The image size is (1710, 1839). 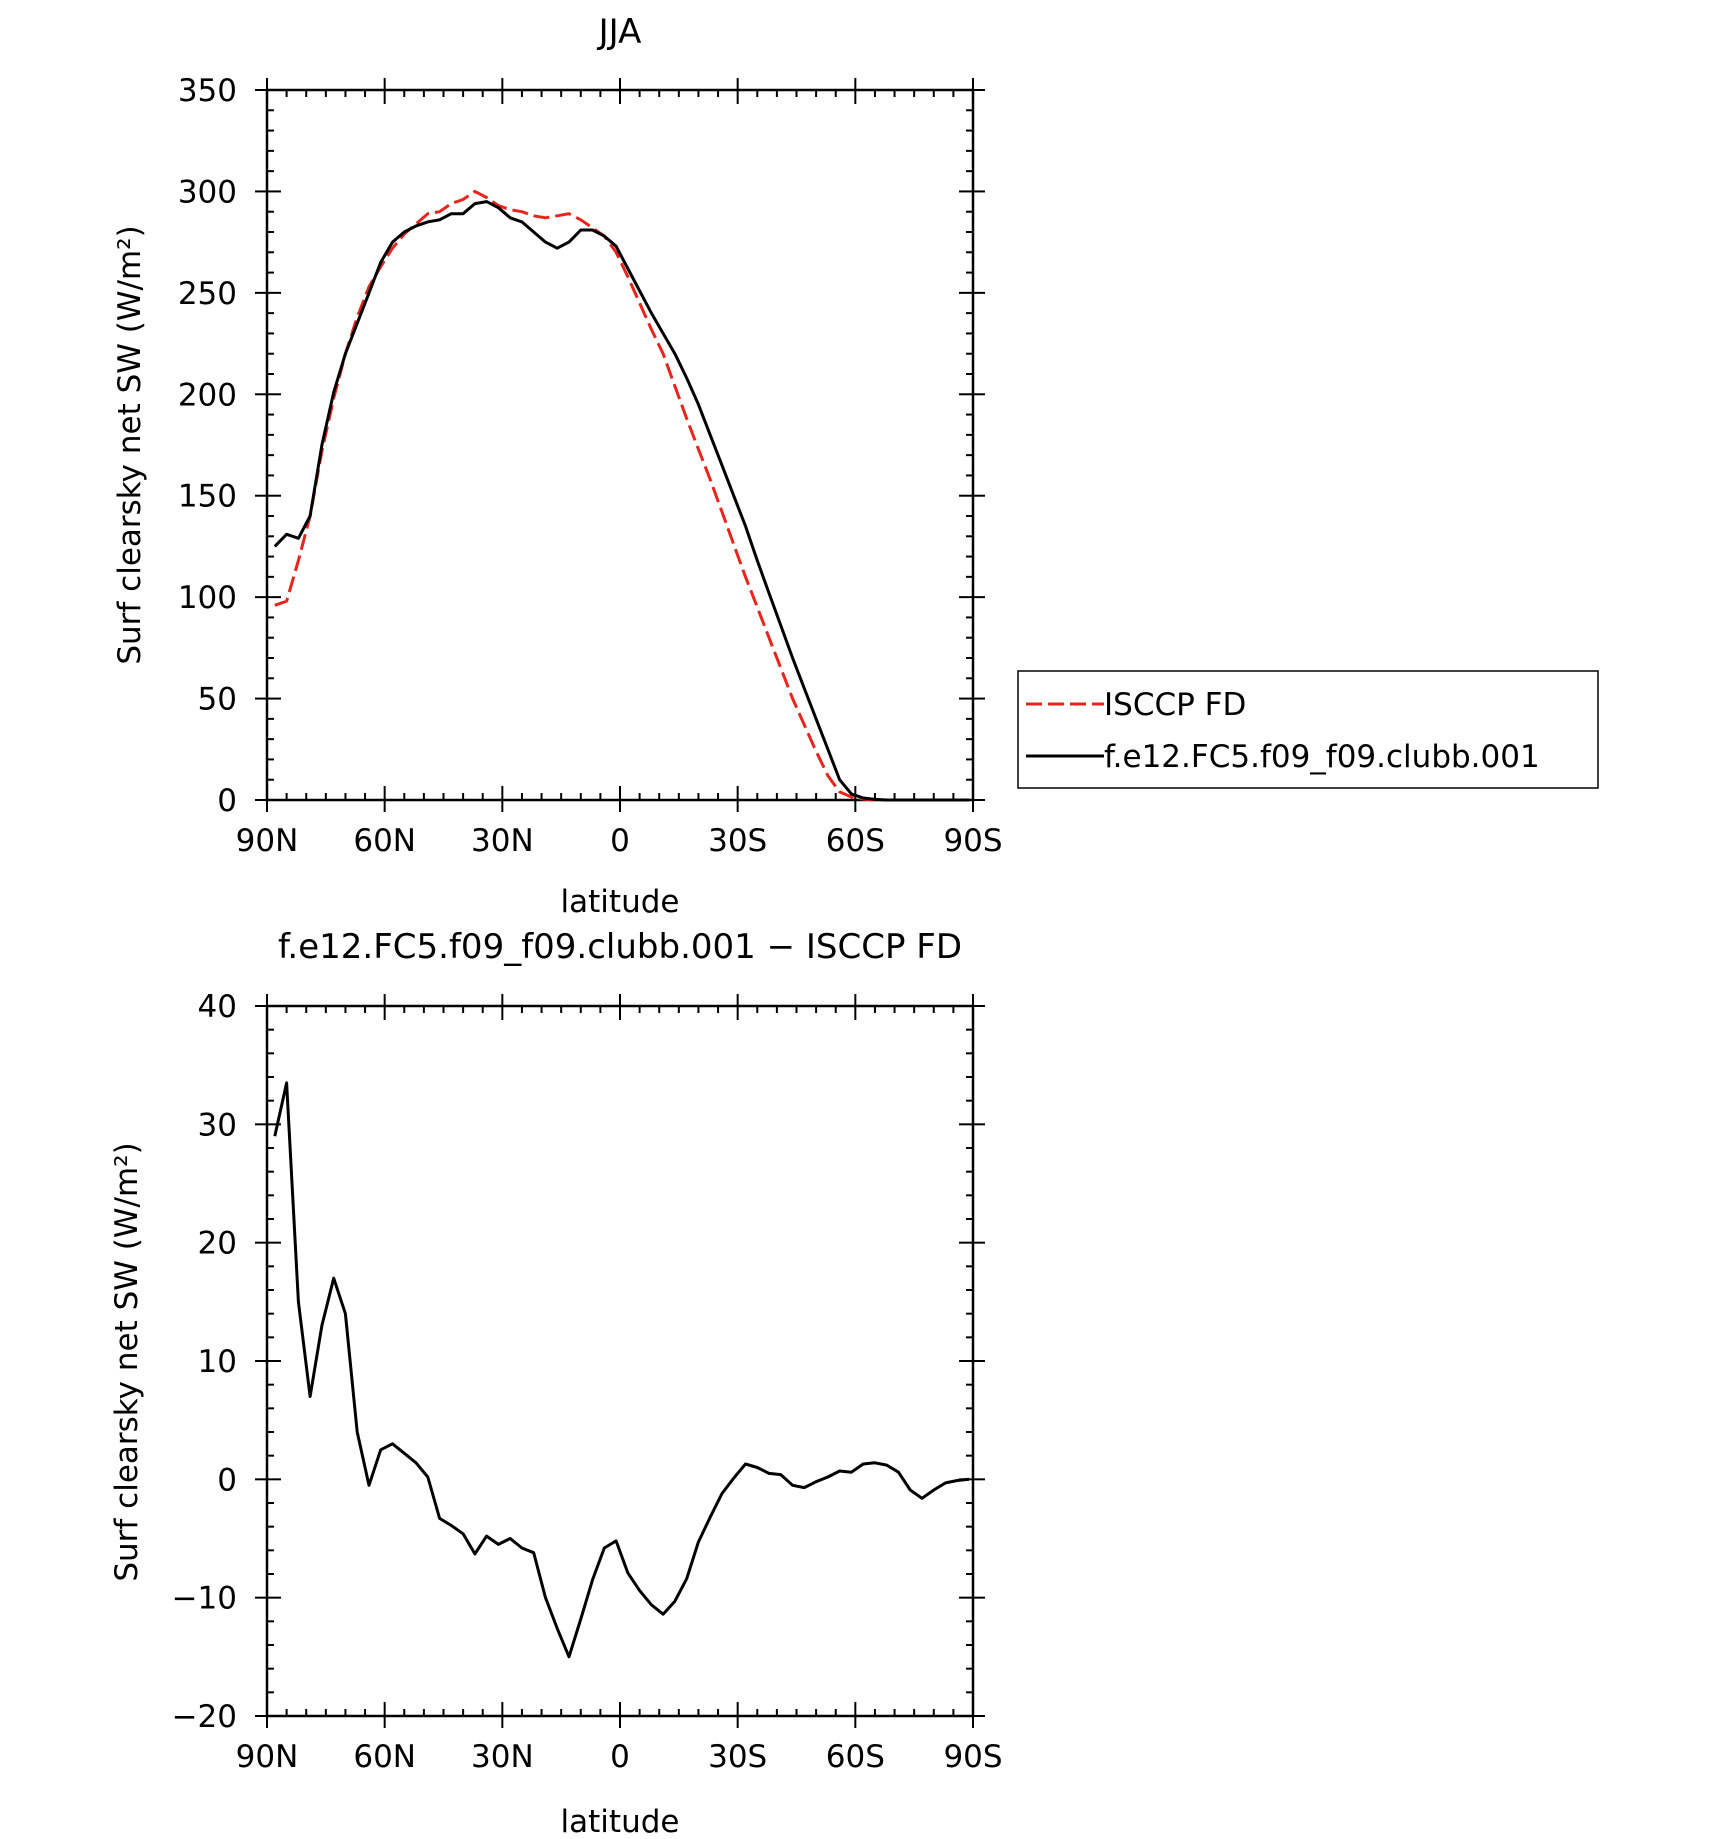 What do you see at coordinates (1322, 757) in the screenshot?
I see `legend-label-model: f.e12.FC5.f09_f09.clubb.001` at bounding box center [1322, 757].